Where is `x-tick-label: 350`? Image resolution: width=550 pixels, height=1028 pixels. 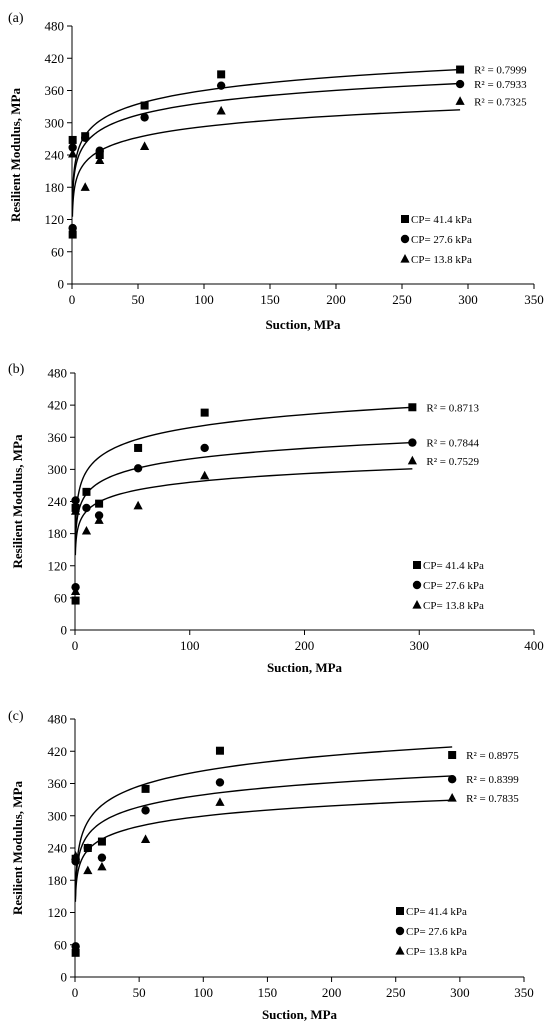
x-tick-label: 350 is located at coordinates (524, 992).